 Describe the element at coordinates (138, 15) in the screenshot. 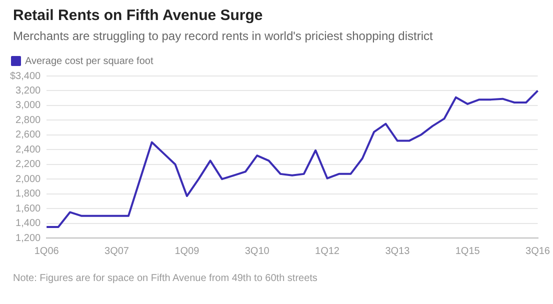

I see `chart-title: Retail Rents on Fifth Avenue Surge` at that location.